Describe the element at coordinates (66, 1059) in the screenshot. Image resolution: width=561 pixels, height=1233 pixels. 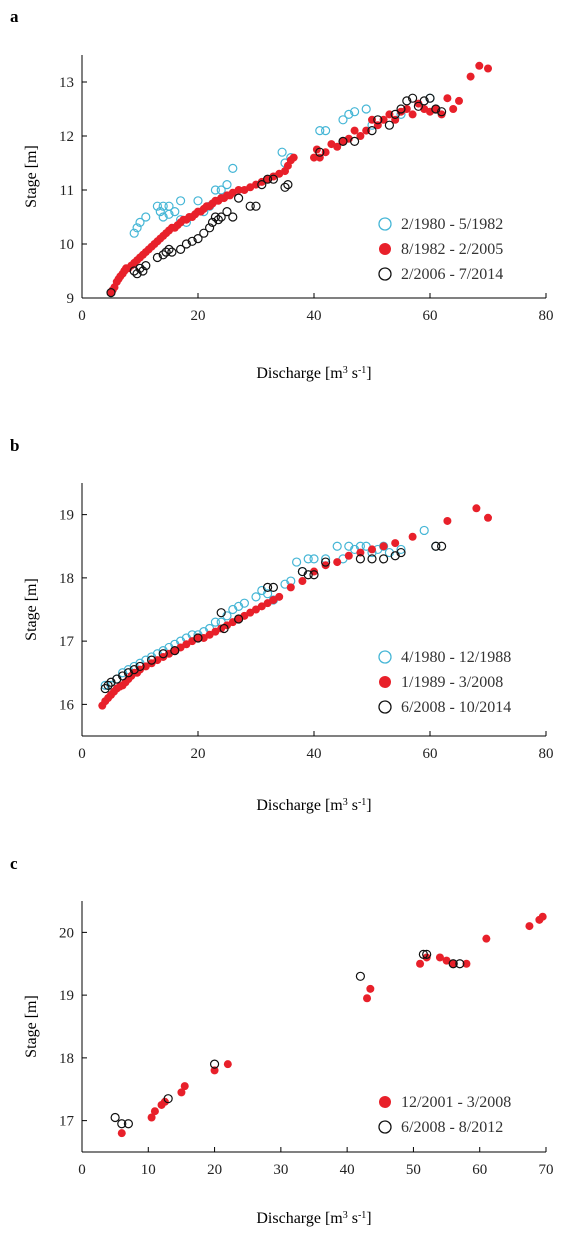
I see `y-tick-label: 18` at that location.